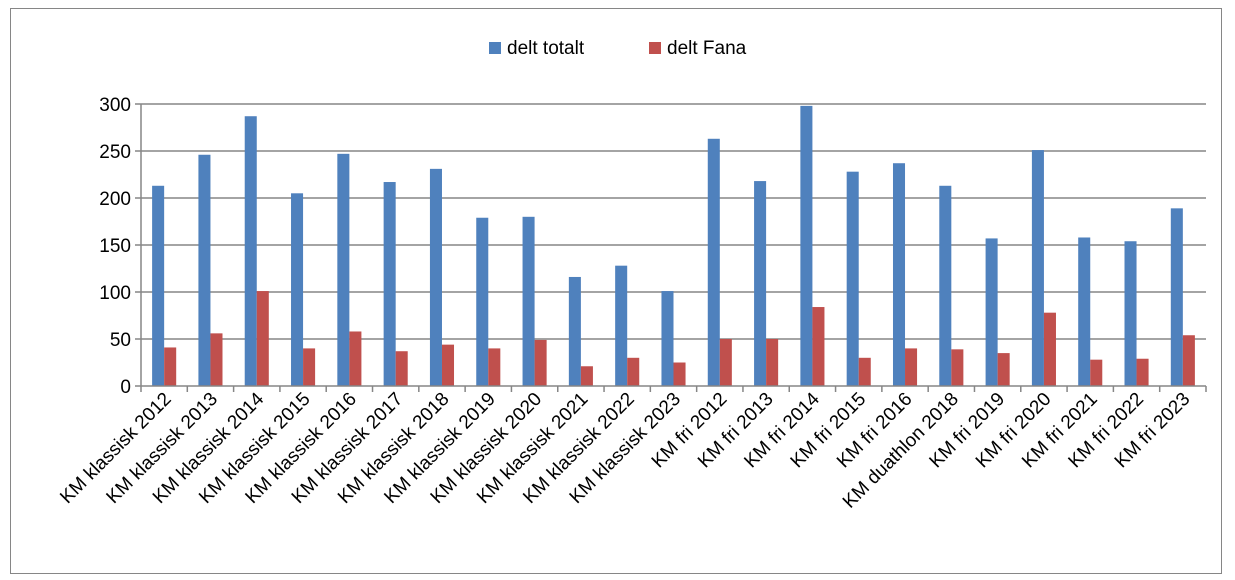 The image size is (1235, 580). What do you see at coordinates (125, 387) in the screenshot?
I see `y-tick-label: 0` at bounding box center [125, 387].